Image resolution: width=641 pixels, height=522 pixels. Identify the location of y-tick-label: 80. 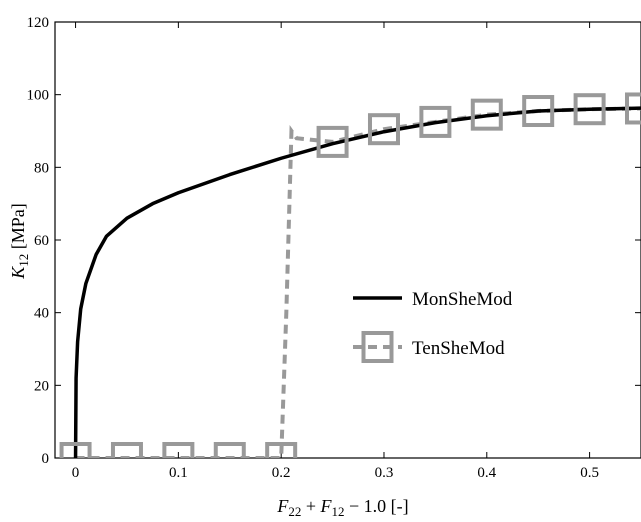
(41, 168).